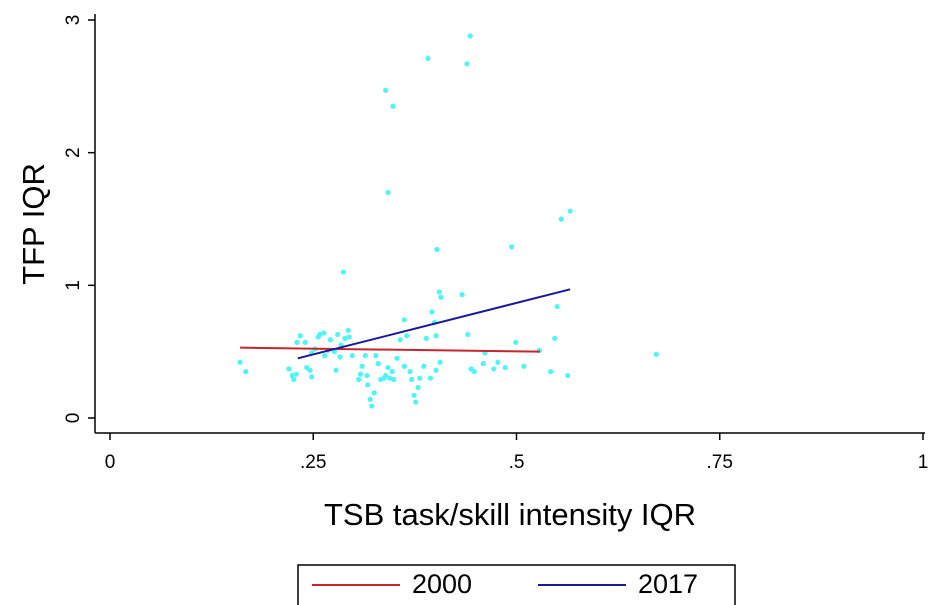 The height and width of the screenshot is (605, 936). I want to click on x-tick-label: 1, so click(923, 462).